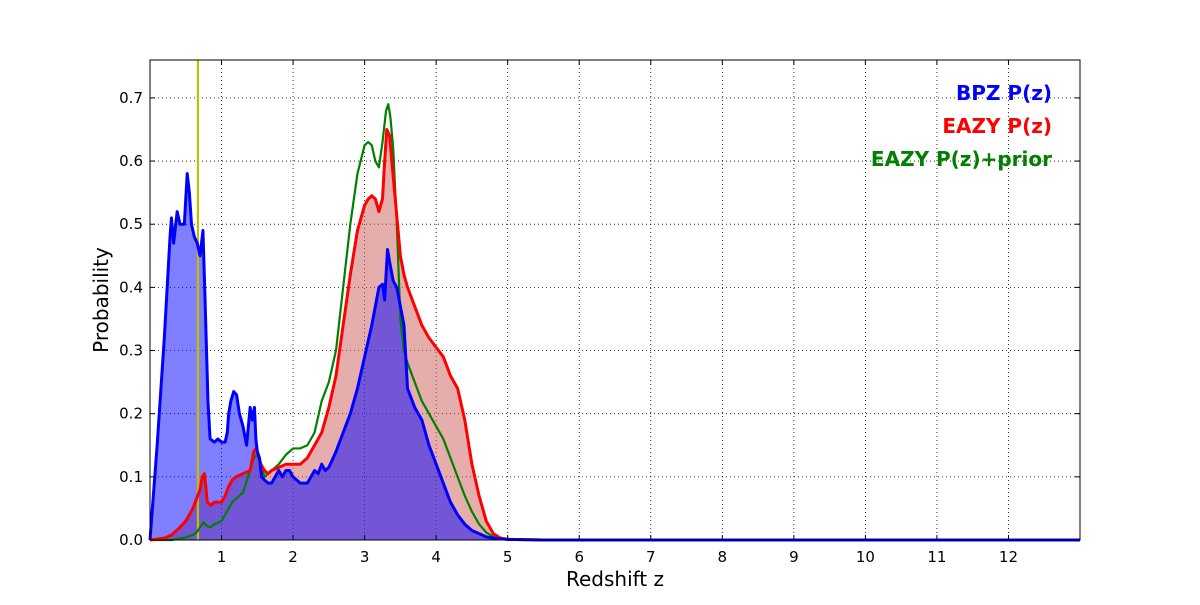 The image size is (1200, 605). Describe the element at coordinates (131, 414) in the screenshot. I see `y-tick-label: 0.2` at that location.